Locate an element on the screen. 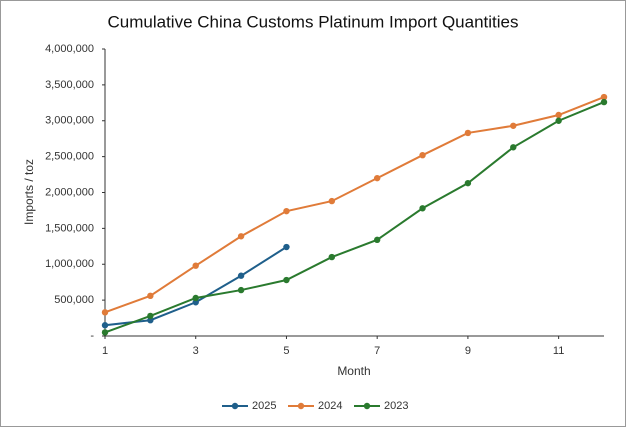  y-tick-label: 1,500,000 is located at coordinates (69, 228).